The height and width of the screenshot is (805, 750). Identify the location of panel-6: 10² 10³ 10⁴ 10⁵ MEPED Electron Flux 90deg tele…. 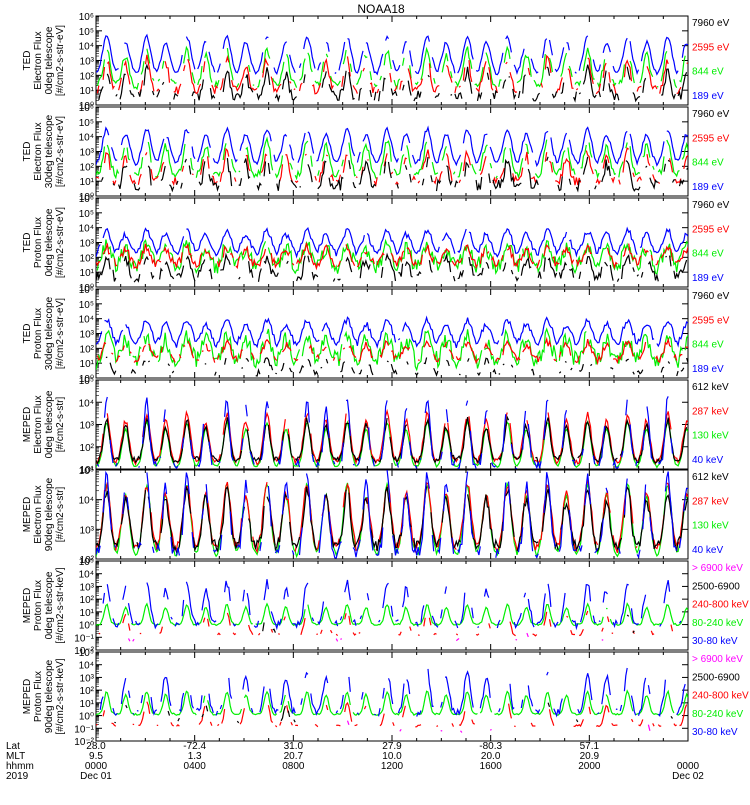
(375, 516).